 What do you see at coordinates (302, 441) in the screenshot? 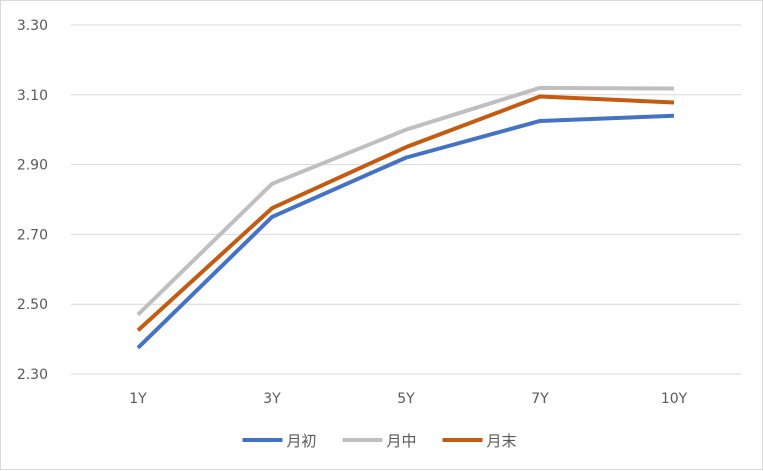
I see `legend-label: 月初` at bounding box center [302, 441].